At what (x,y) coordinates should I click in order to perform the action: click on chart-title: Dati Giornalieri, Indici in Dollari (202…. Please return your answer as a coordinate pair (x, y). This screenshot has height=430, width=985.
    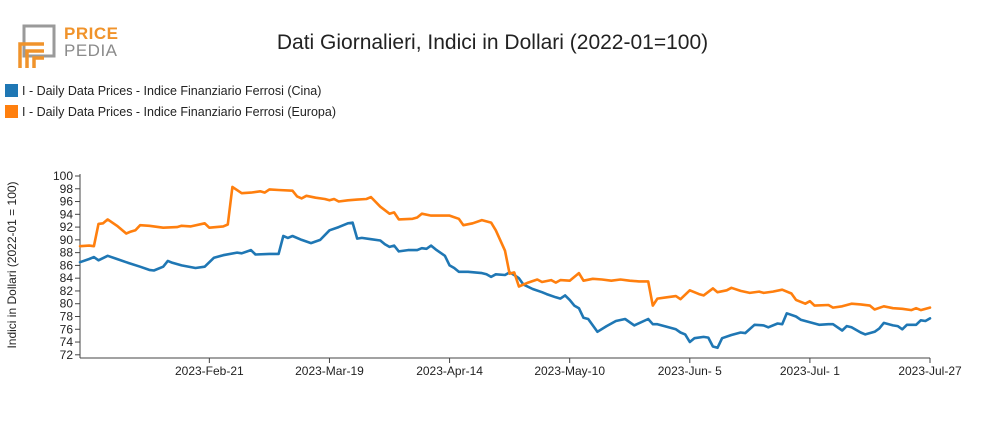
    Looking at the image, I should click on (492, 42).